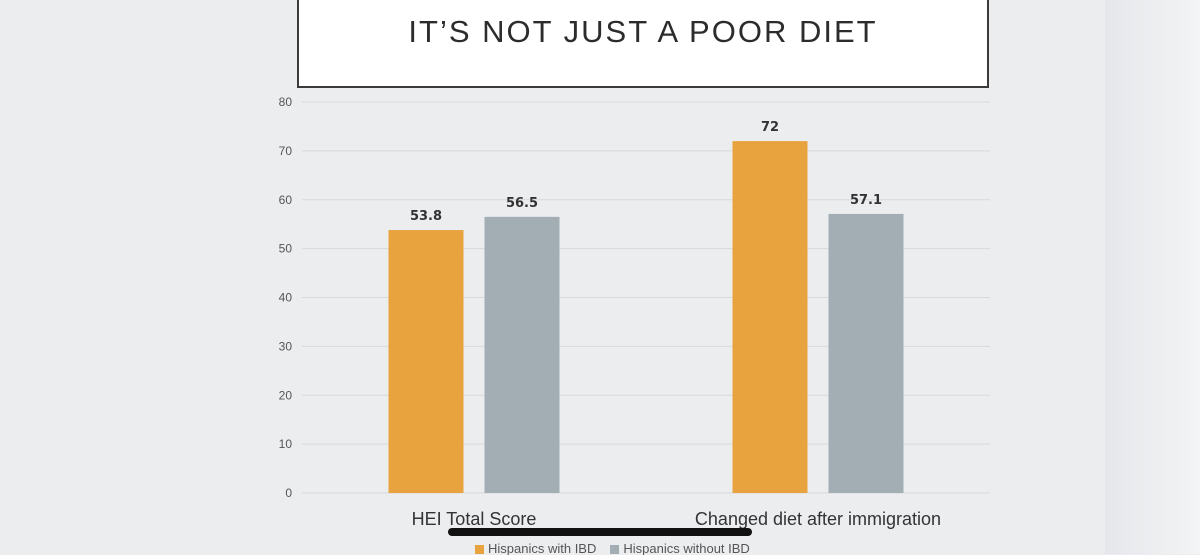  I want to click on y-tick-label-40: 40, so click(286, 298).